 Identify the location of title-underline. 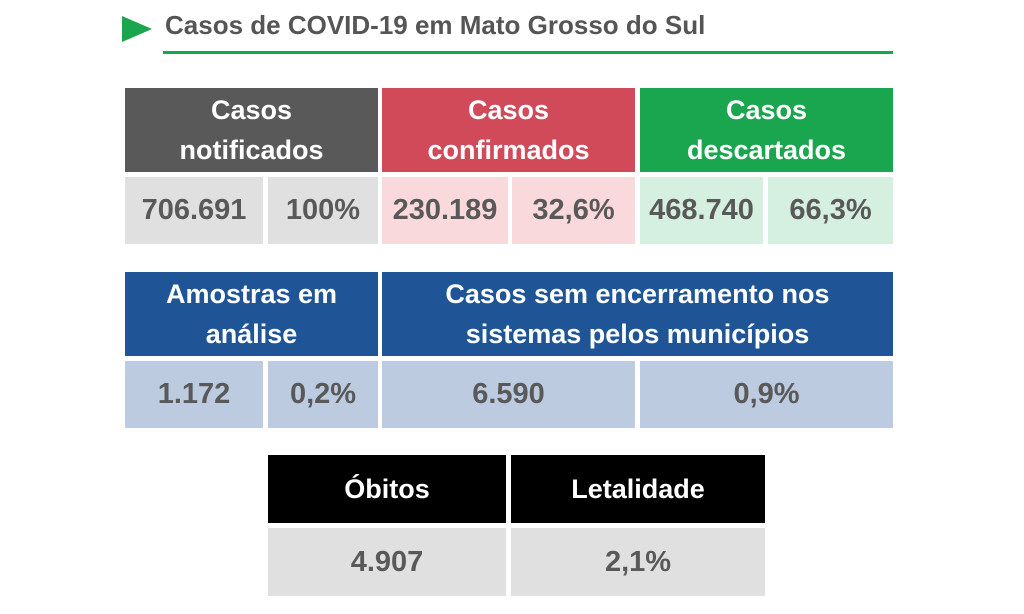
(528, 52).